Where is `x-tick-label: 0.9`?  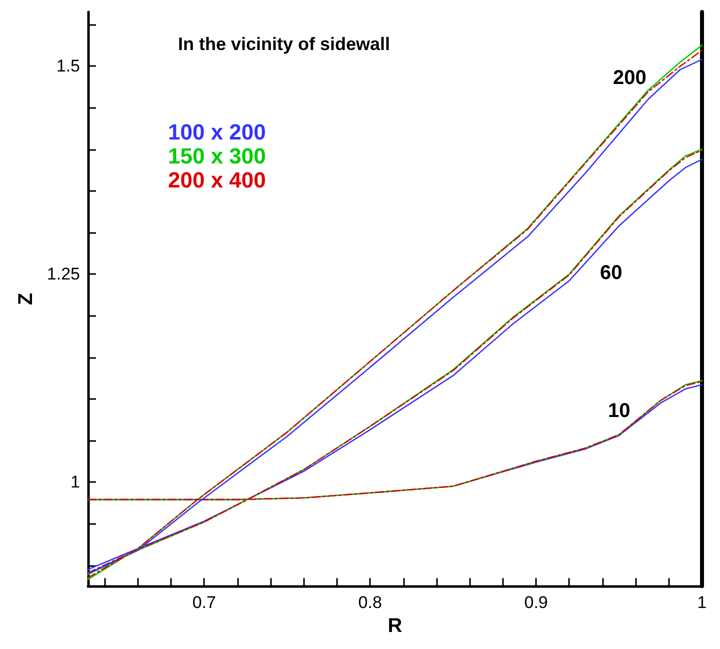
x-tick-label: 0.9 is located at coordinates (536, 602).